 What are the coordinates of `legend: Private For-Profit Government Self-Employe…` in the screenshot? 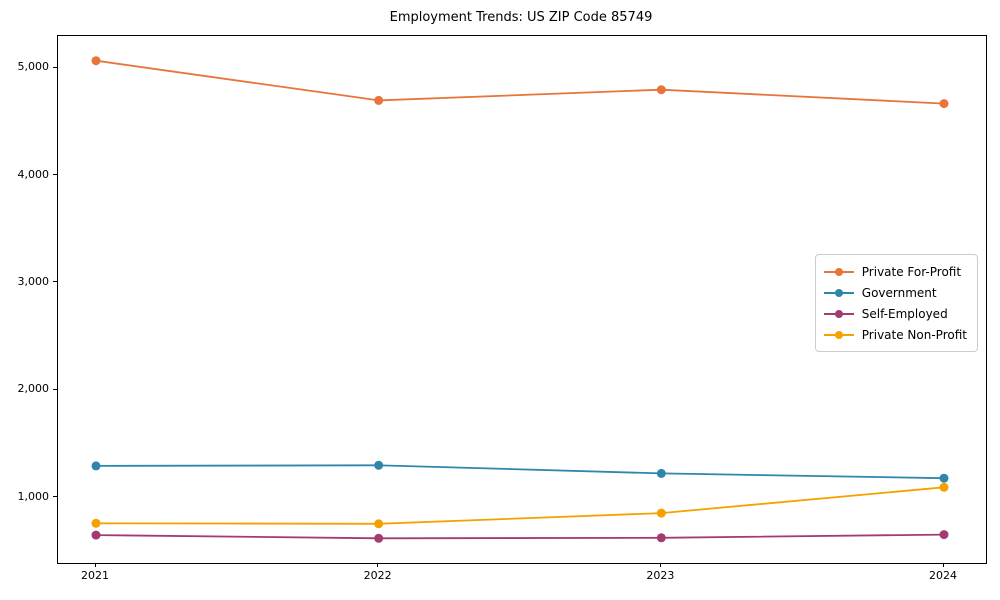 It's located at (896, 303).